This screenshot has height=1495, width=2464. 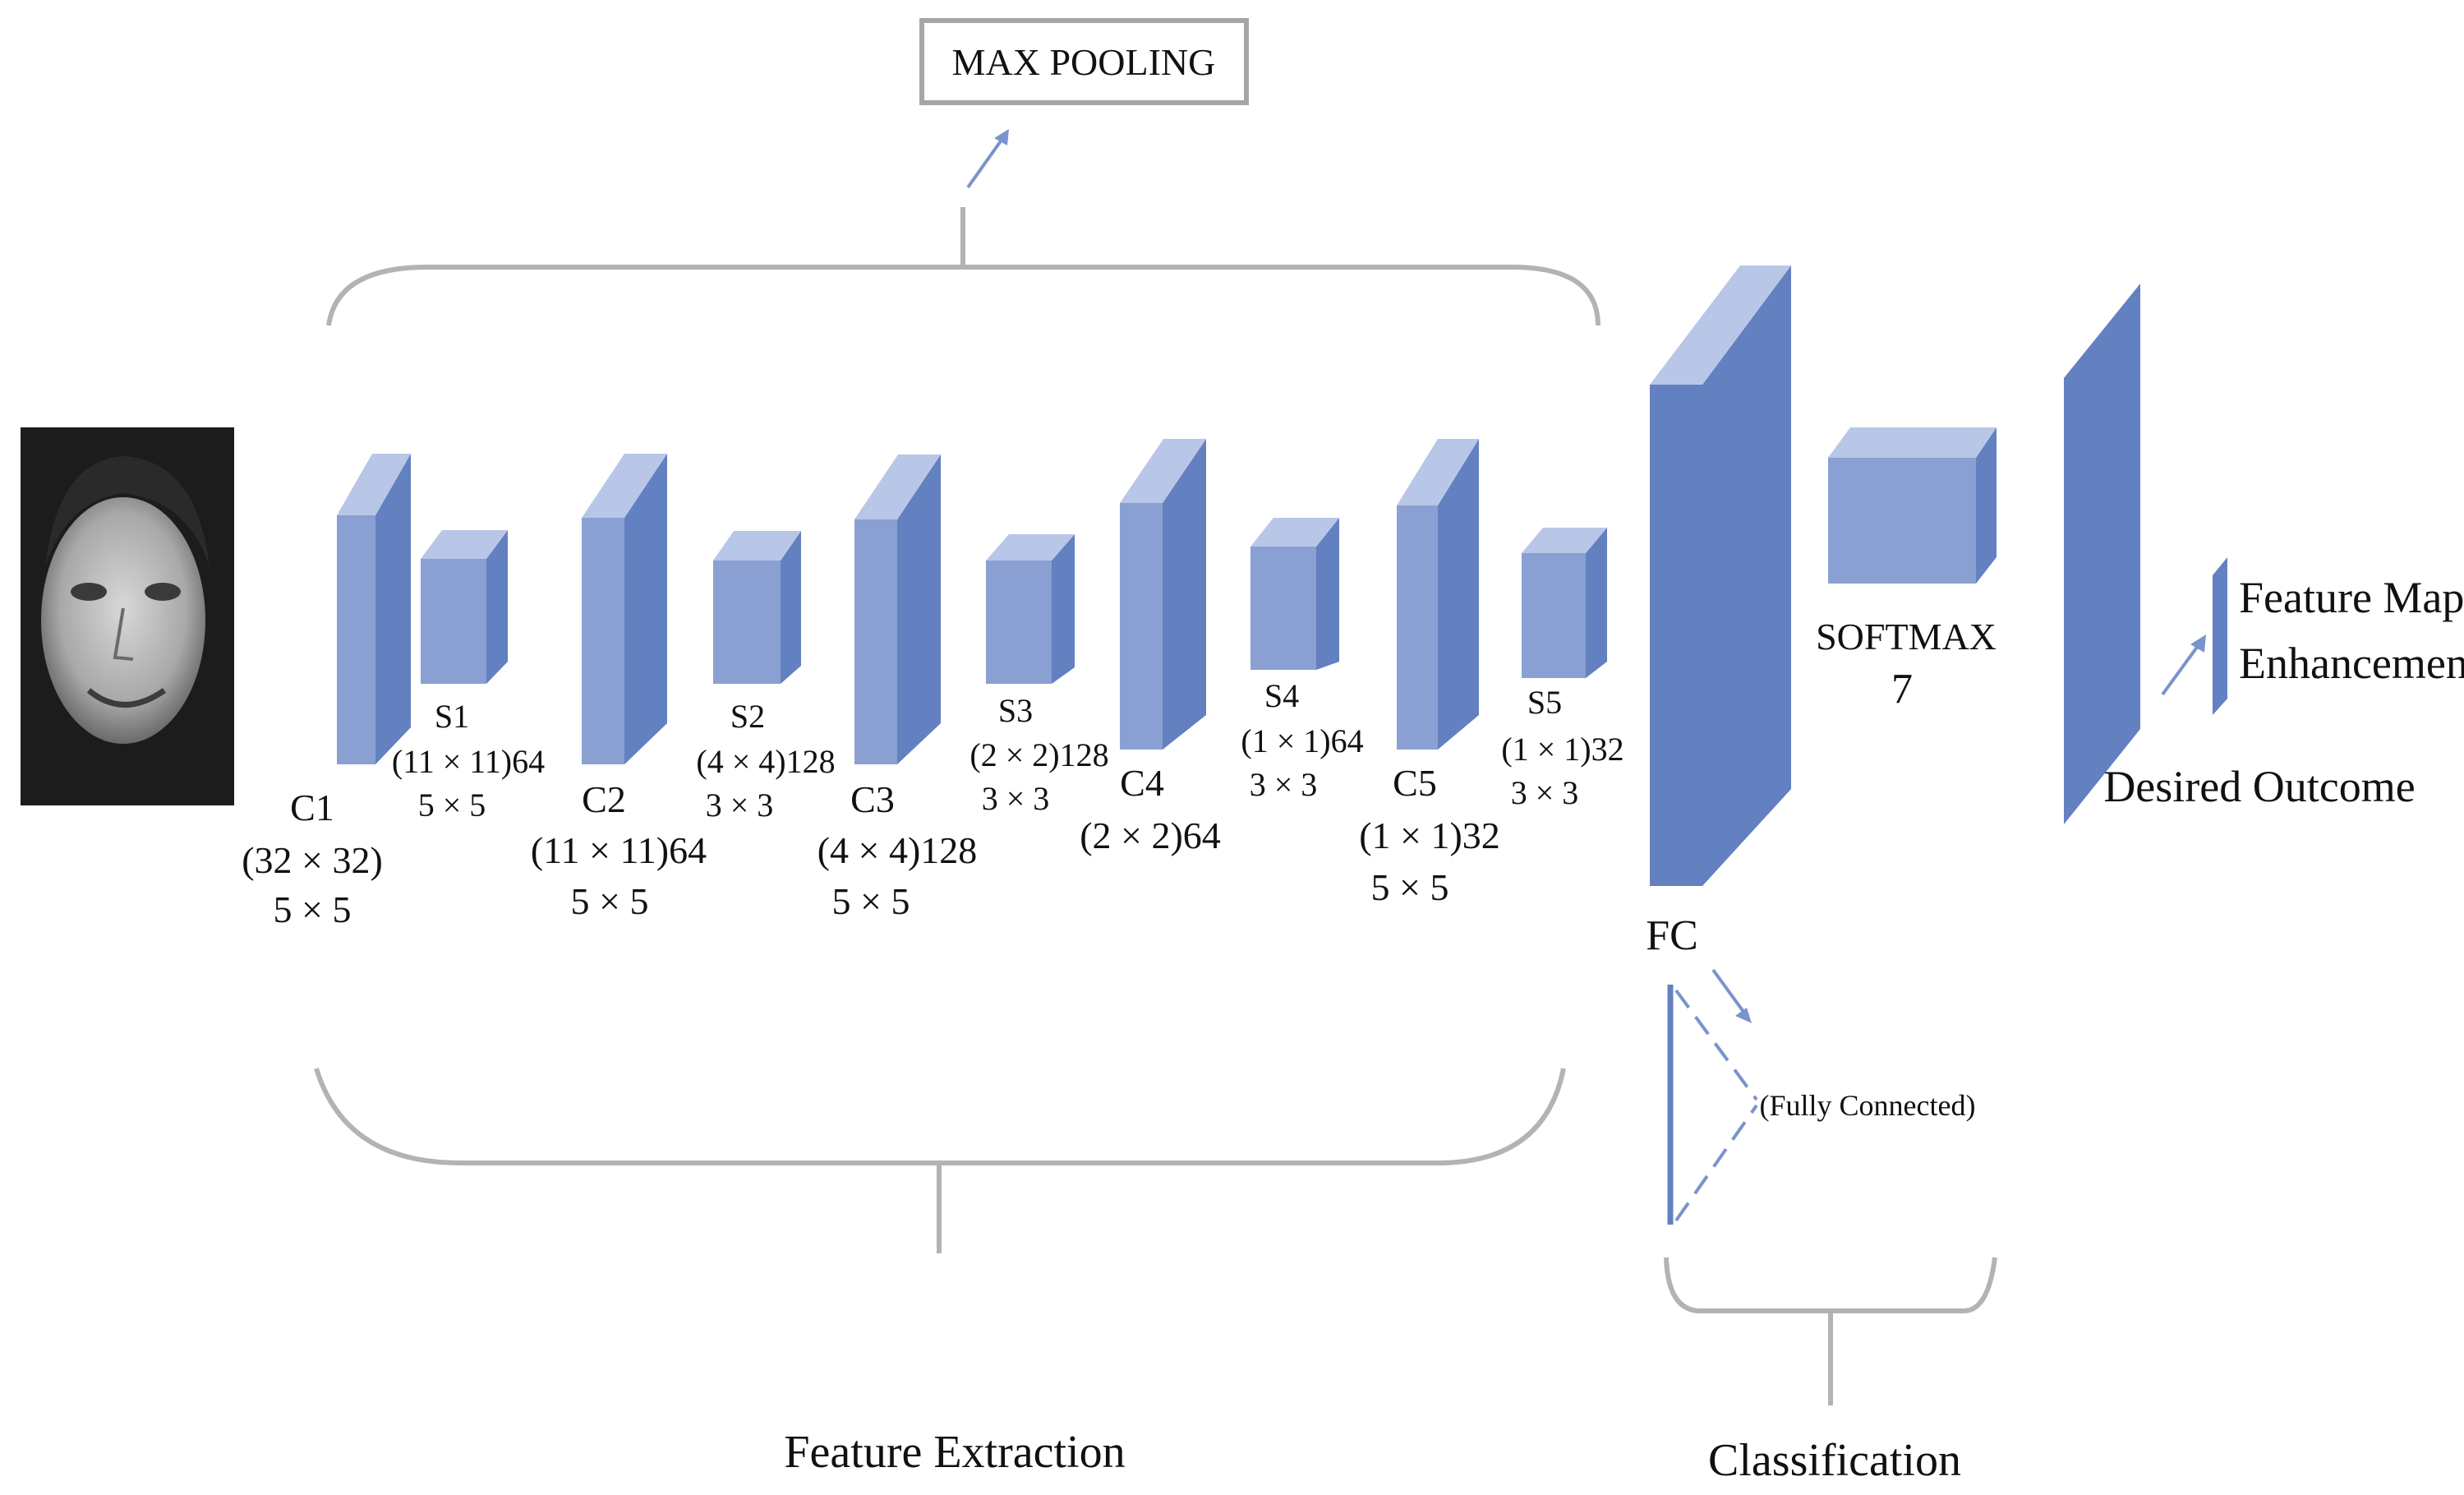 I want to click on block-s1, so click(x=465, y=607).